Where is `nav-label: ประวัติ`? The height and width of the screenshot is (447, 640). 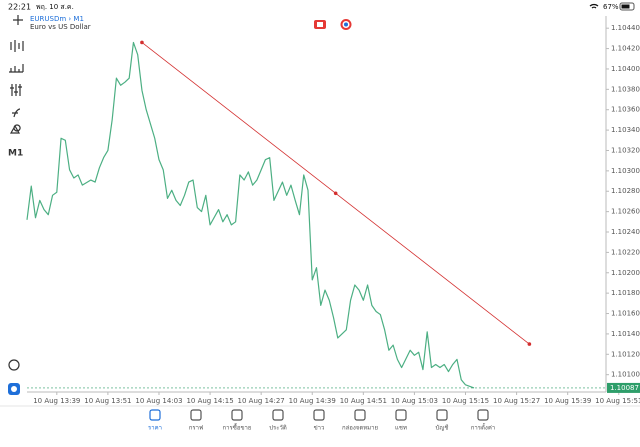
nav-label: ประวัติ is located at coordinates (278, 428).